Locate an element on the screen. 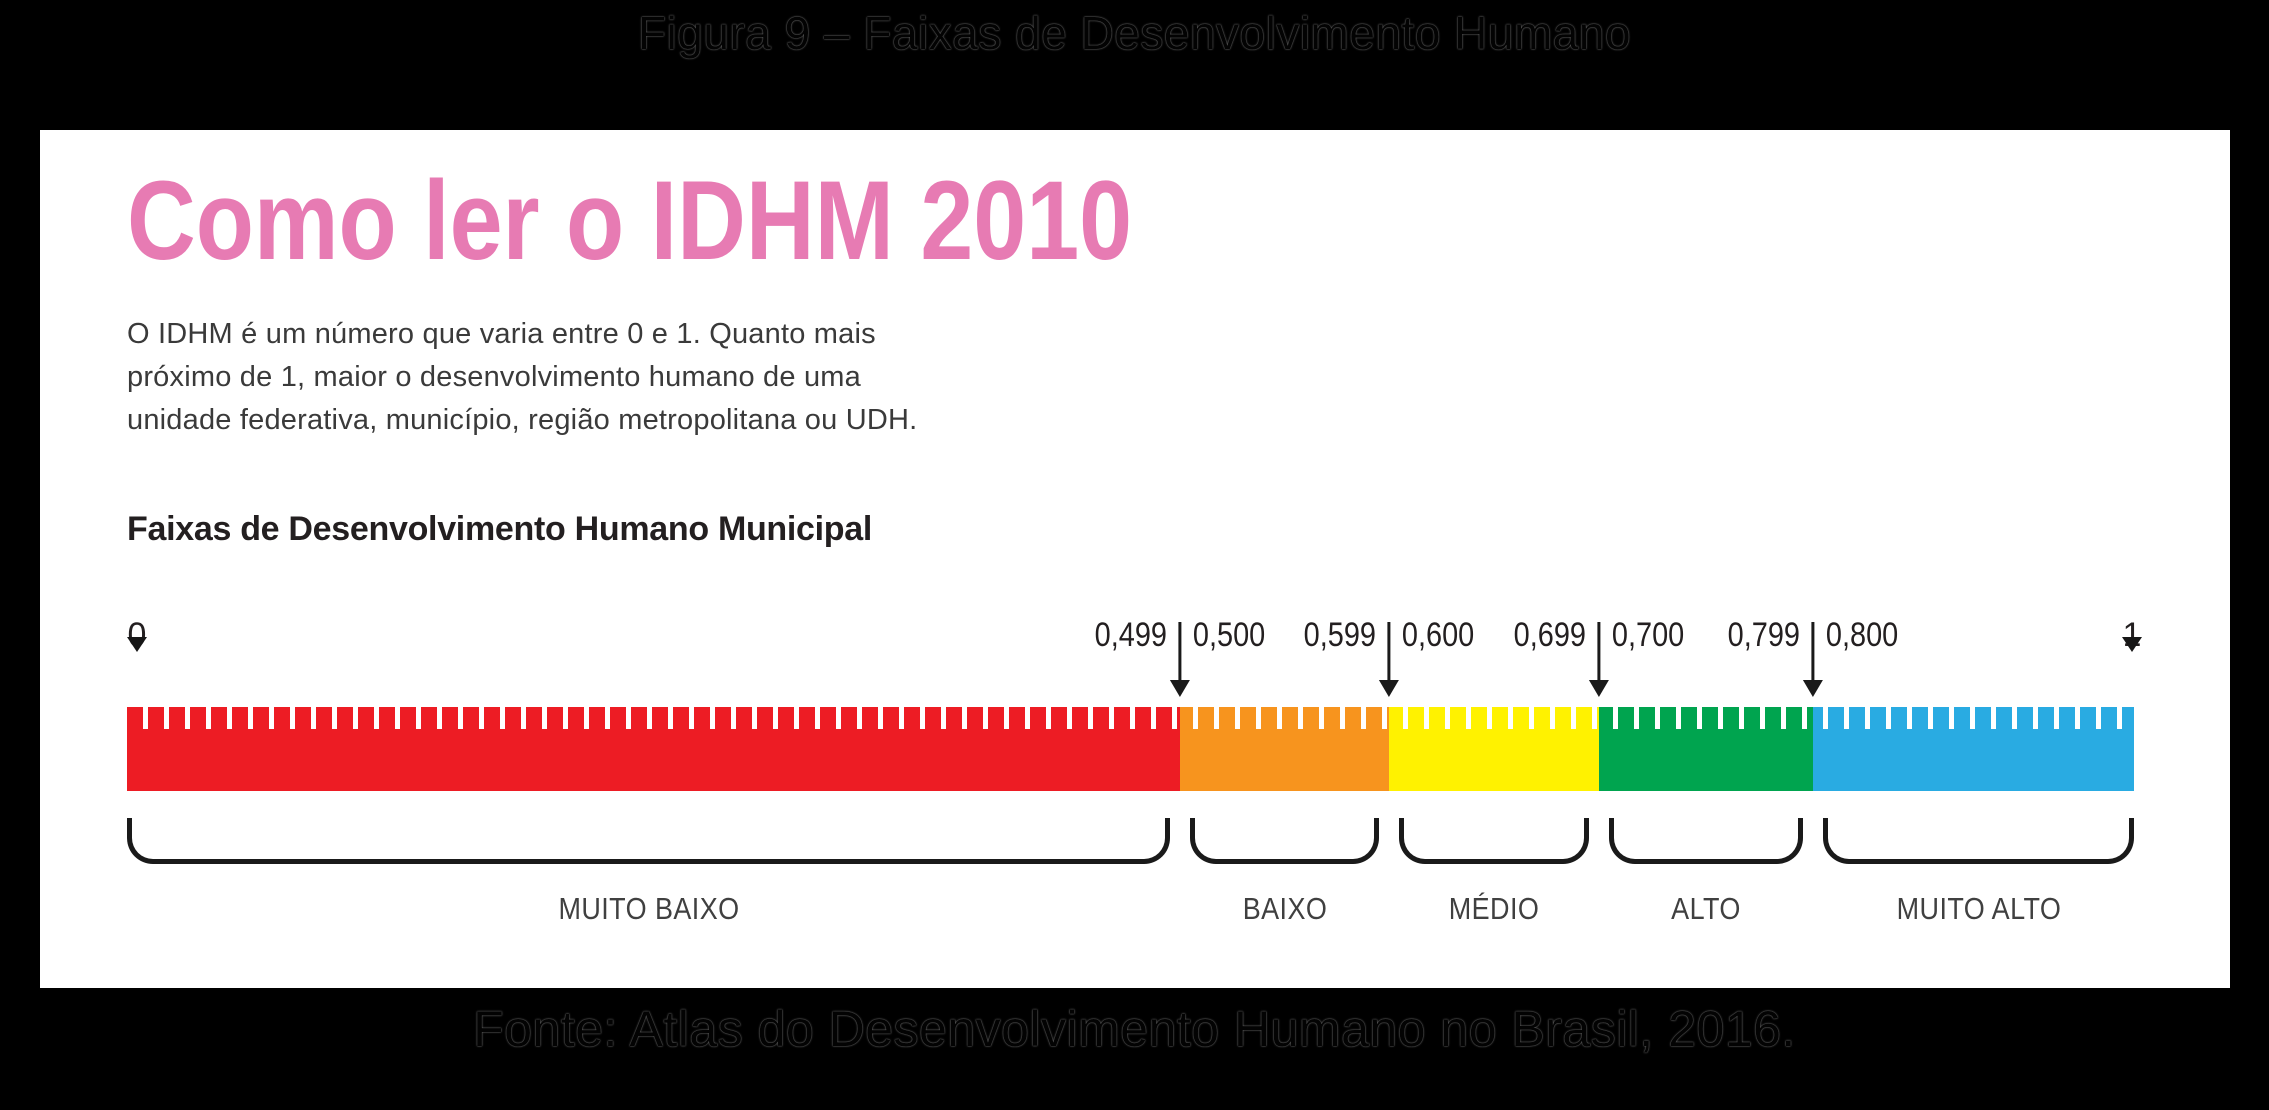 The image size is (2269, 1110). boundary-values: 0,599 0,600 is located at coordinates (1389, 635).